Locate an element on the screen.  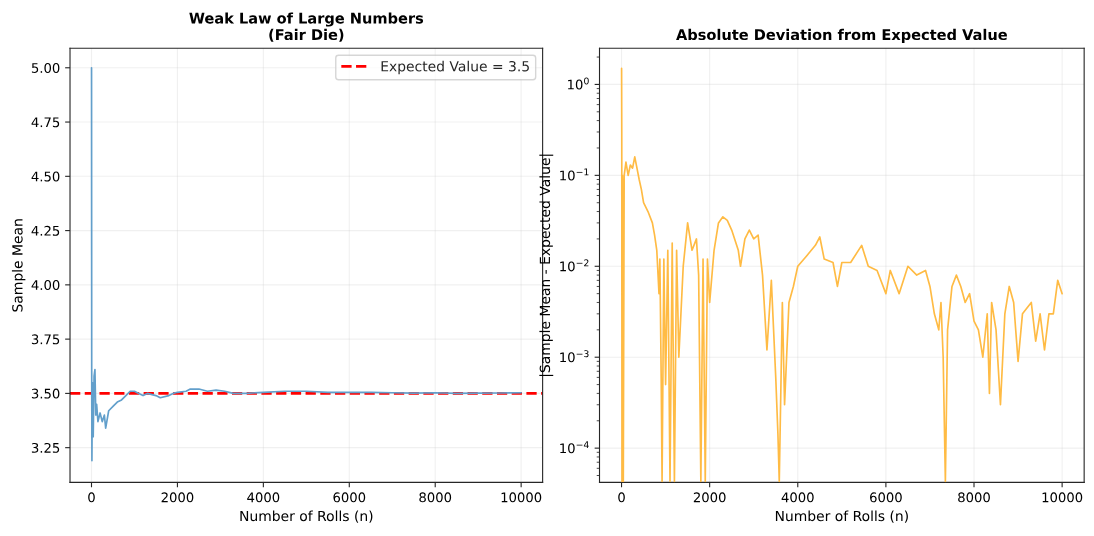
chart-title: Weak Law of Large Numbers (Fair Die) is located at coordinates (306, 27).